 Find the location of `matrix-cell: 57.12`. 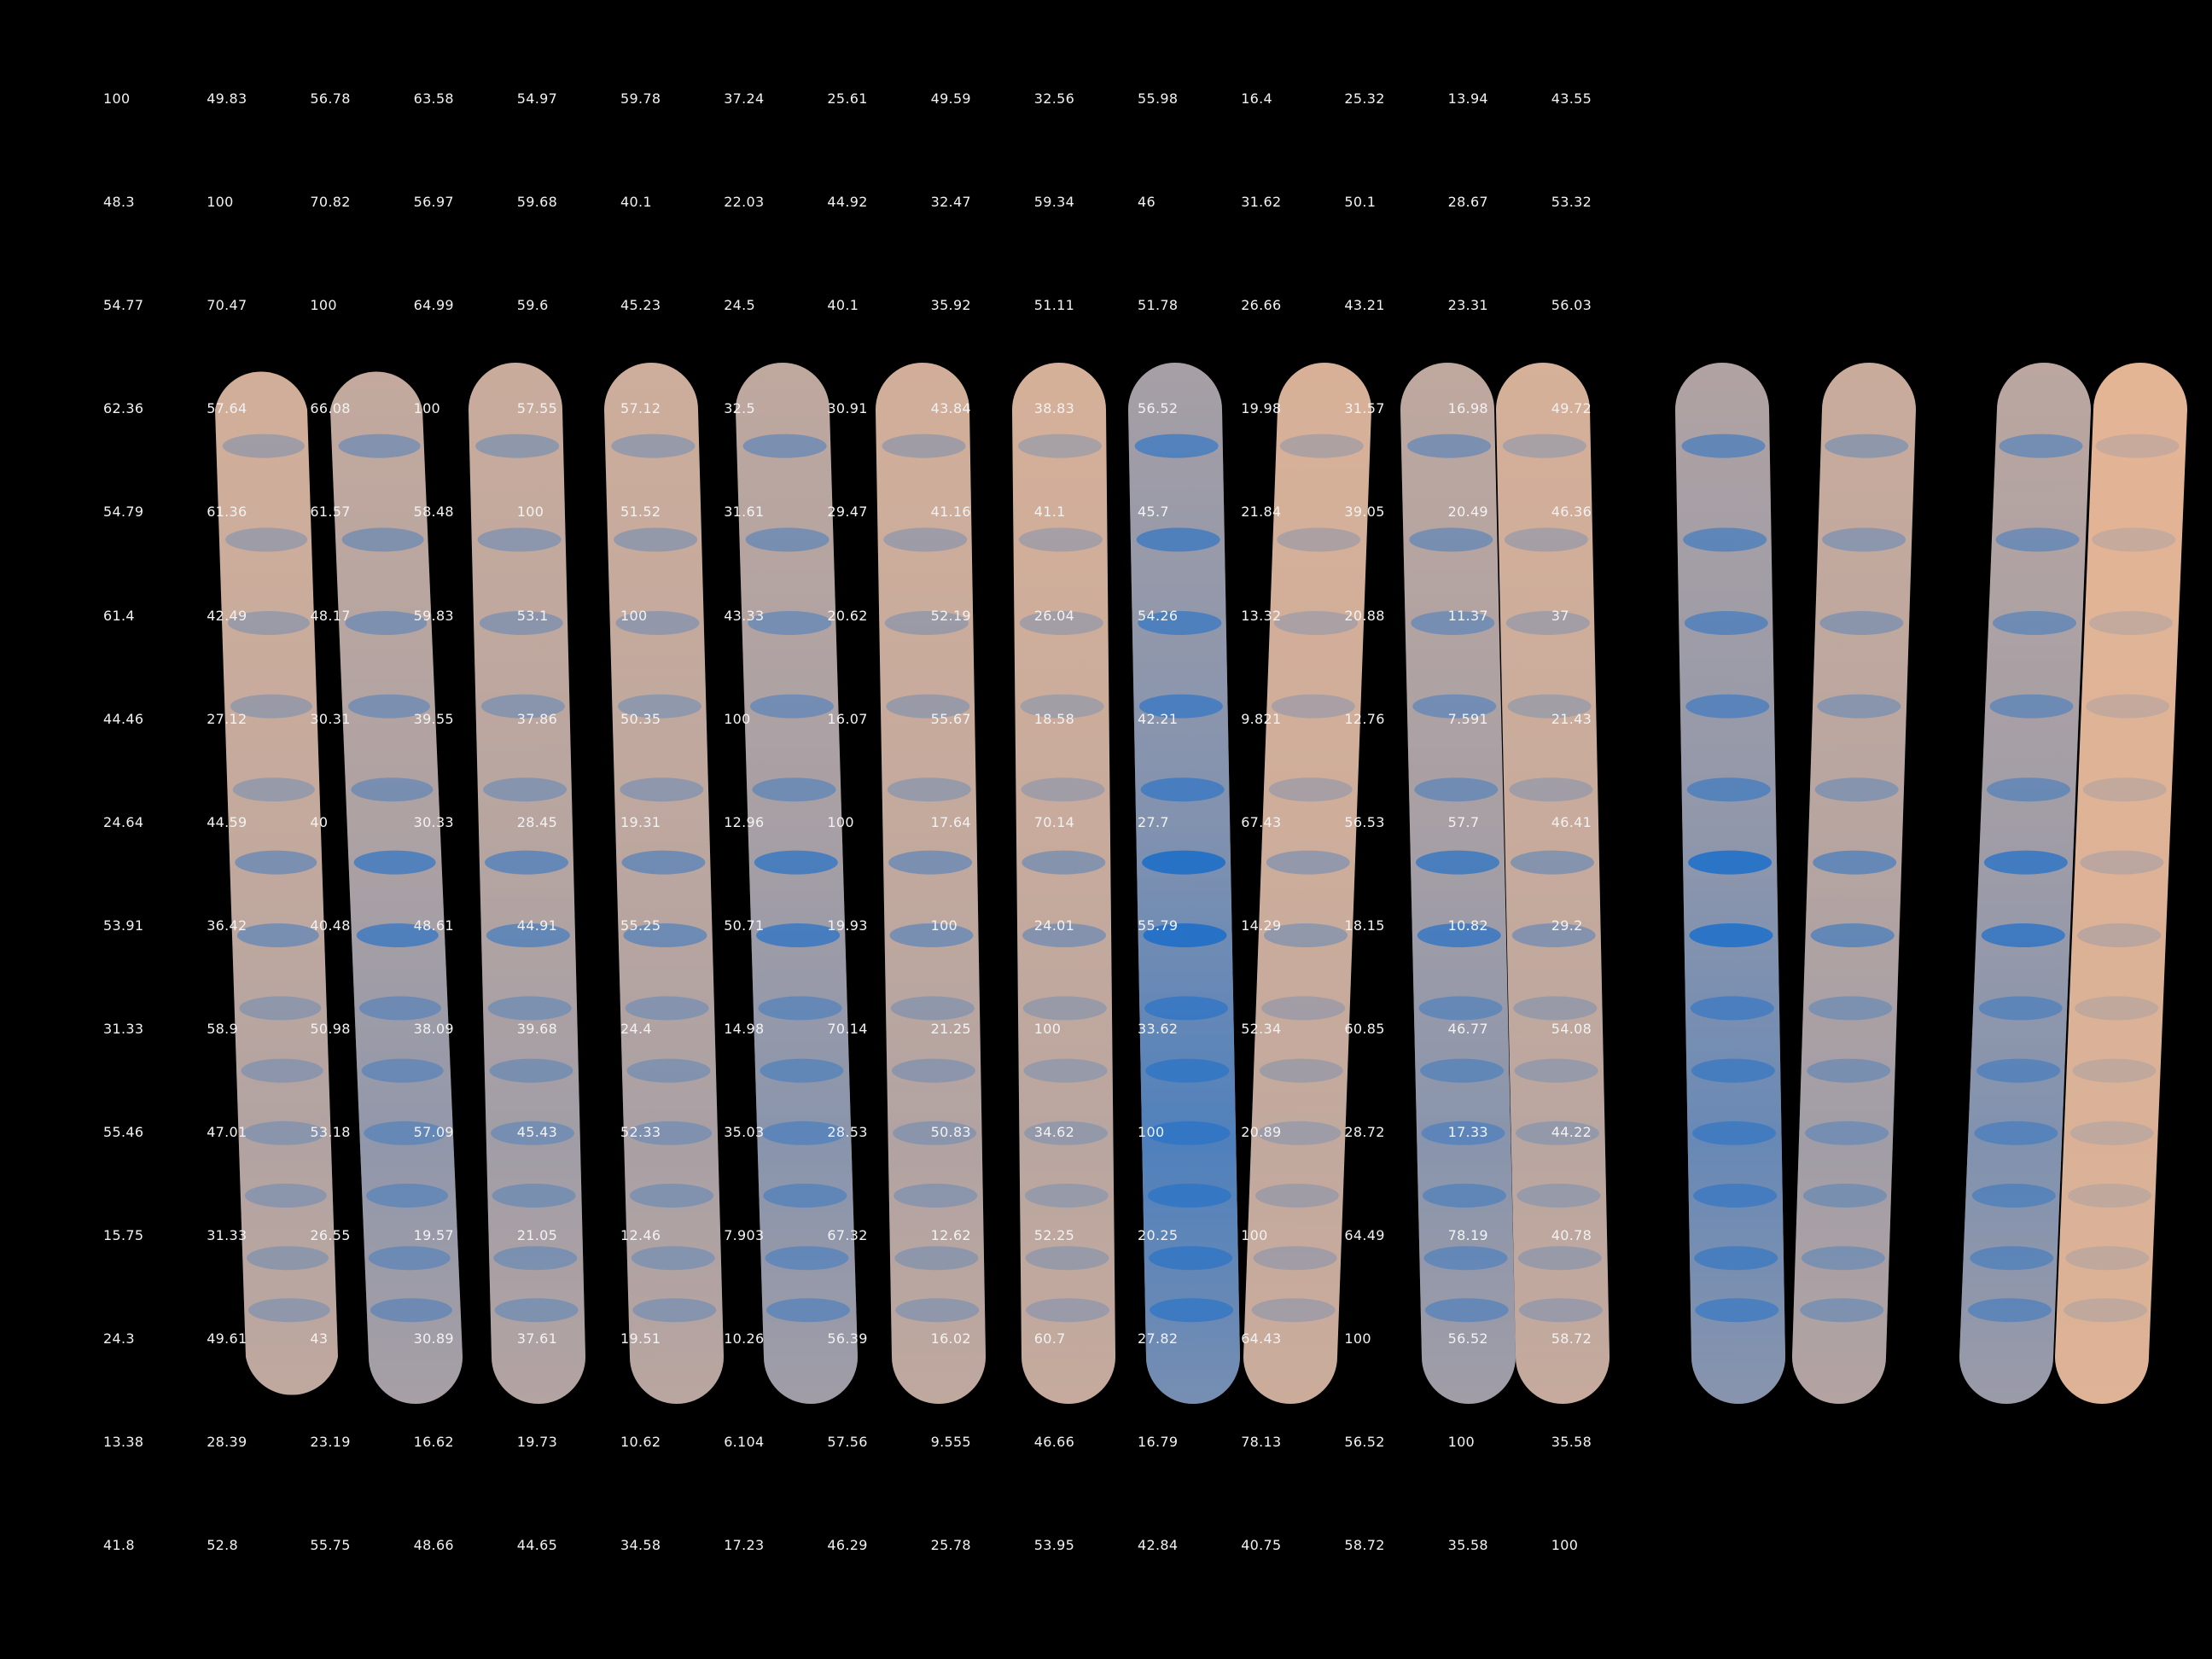

matrix-cell: 57.12 is located at coordinates (640, 408).